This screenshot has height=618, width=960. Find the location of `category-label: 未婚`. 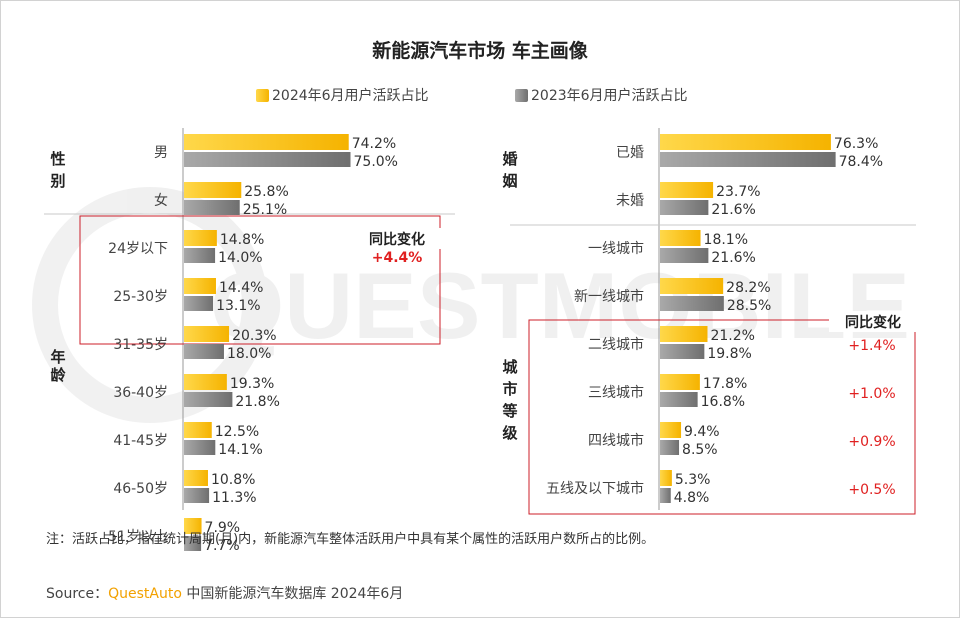

category-label: 未婚 is located at coordinates (630, 201).